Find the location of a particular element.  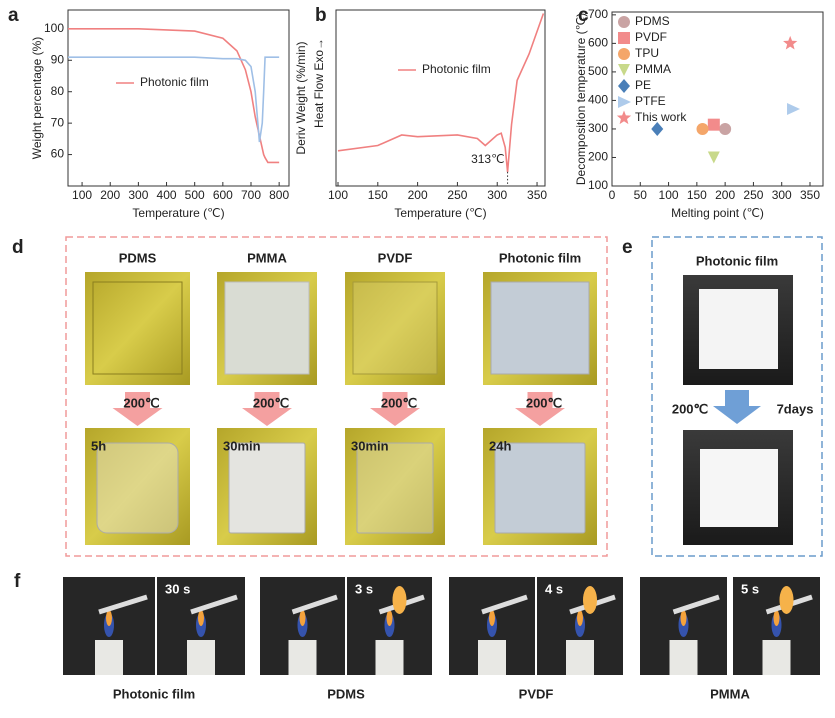

y-axis-label: Heat Flow Exo→ is located at coordinates (319, 83).